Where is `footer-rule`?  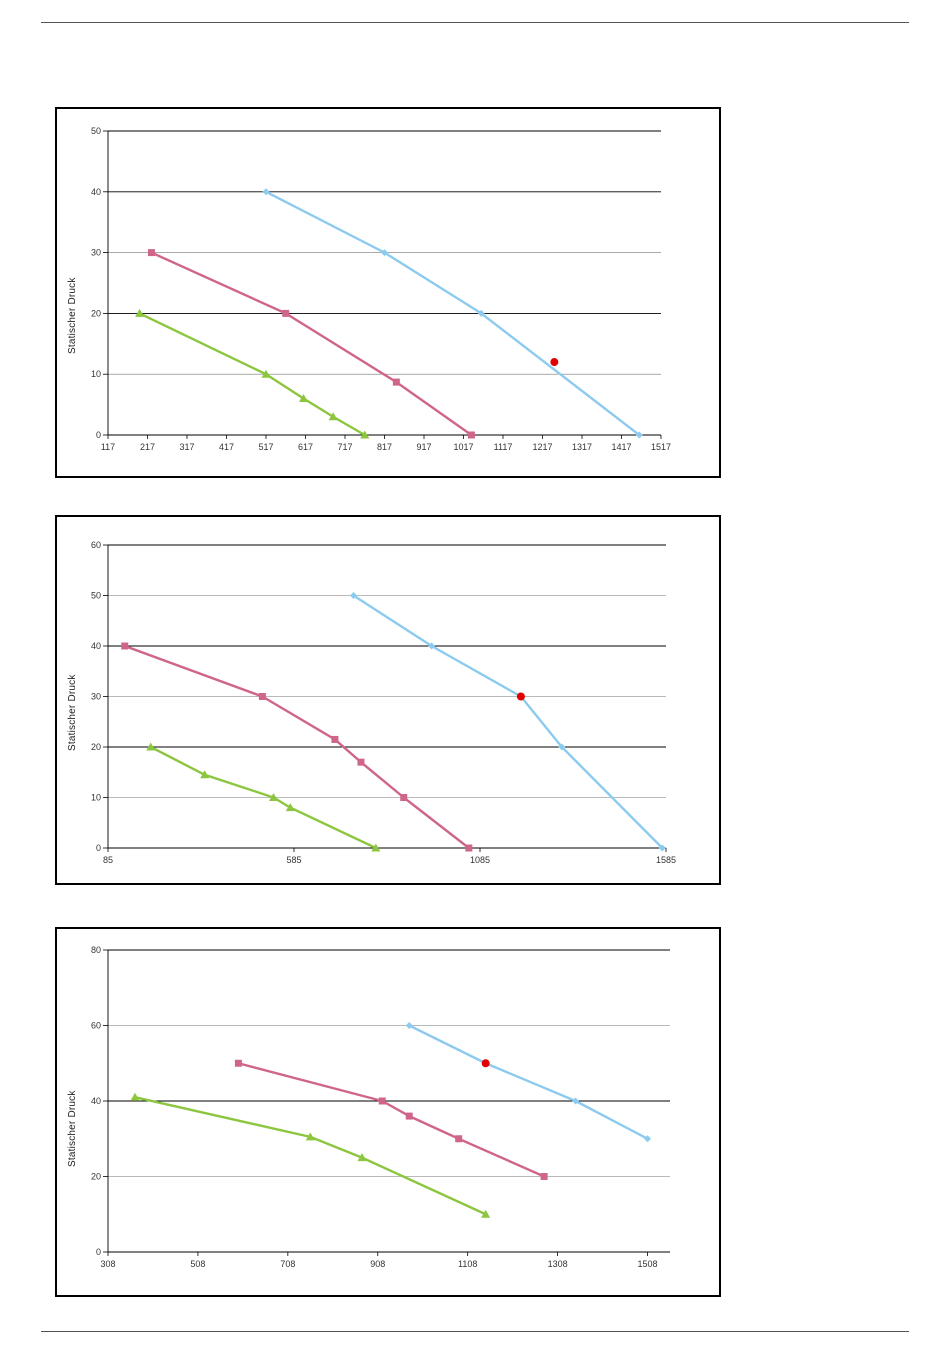 footer-rule is located at coordinates (475, 1331).